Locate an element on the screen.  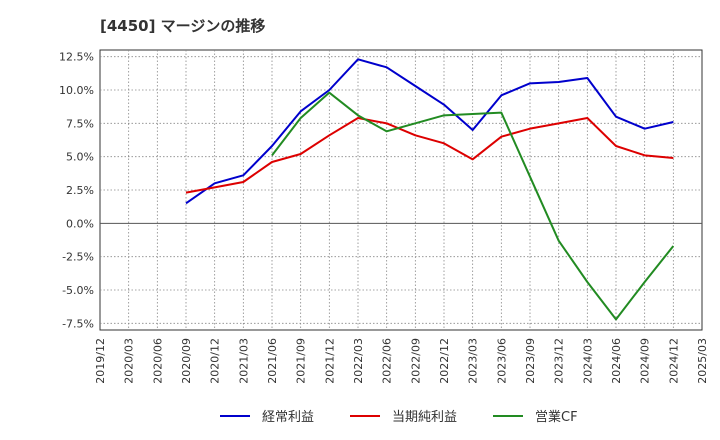
y-tick-label: 12.5% is located at coordinates (76, 57).